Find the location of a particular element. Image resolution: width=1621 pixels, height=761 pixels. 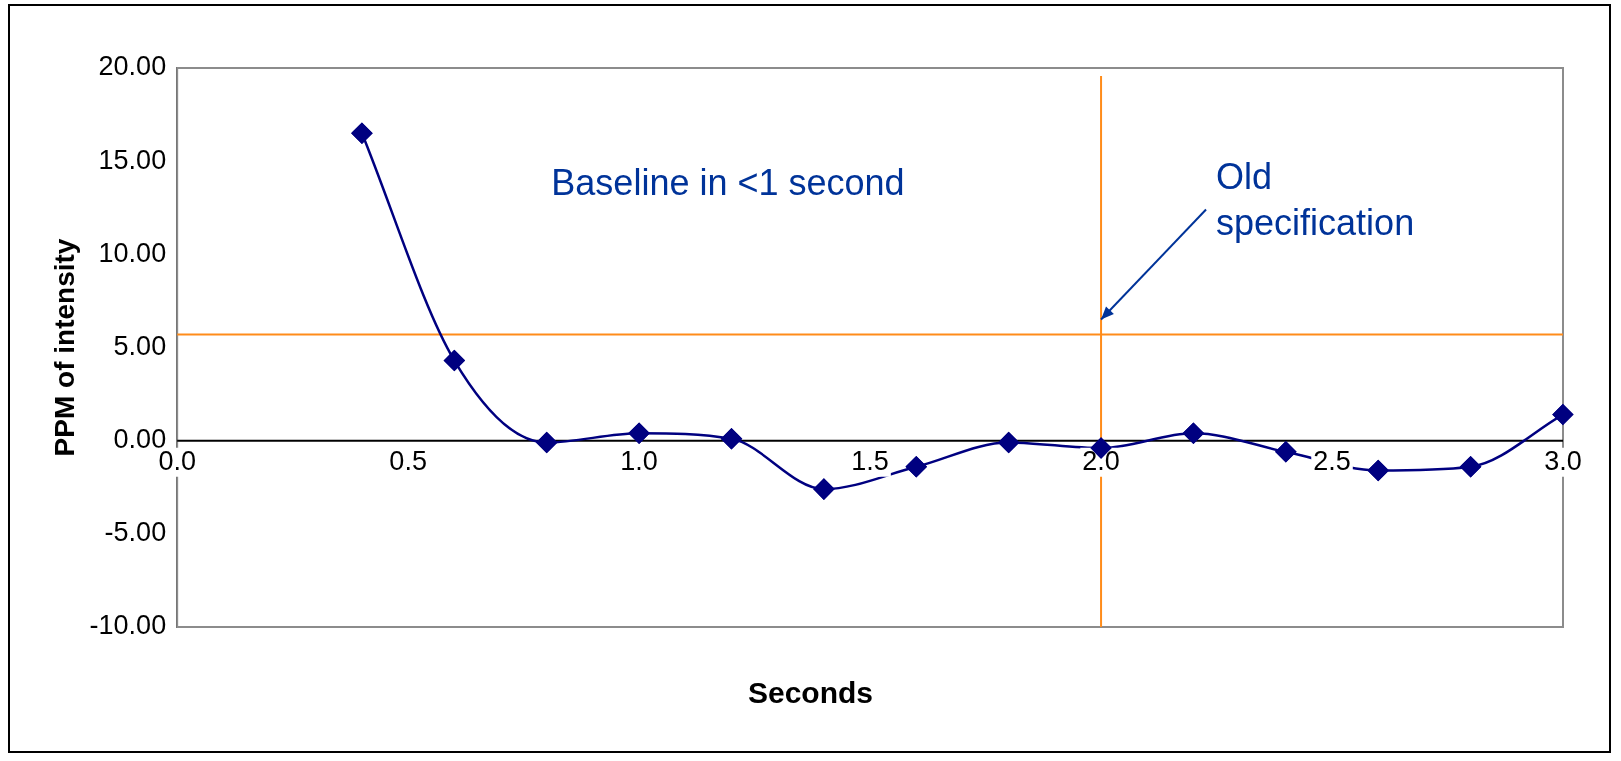

annotation: Baseline in <1 second is located at coordinates (728, 183).